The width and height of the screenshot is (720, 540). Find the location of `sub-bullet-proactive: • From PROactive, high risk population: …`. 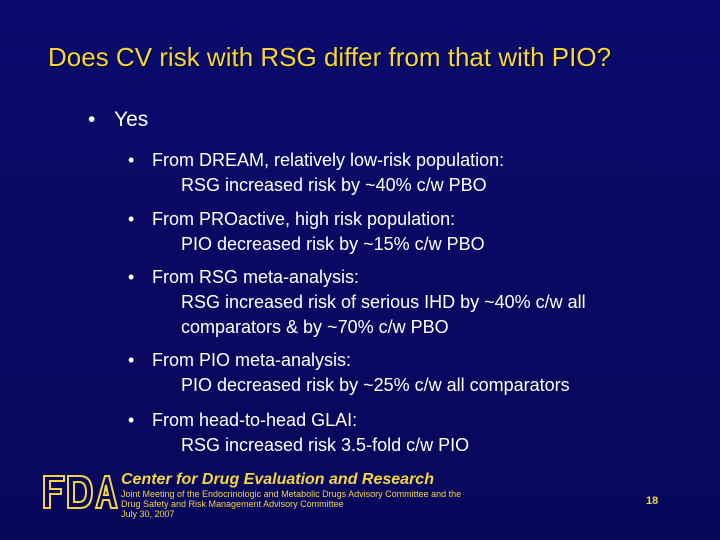

sub-bullet-proactive: • From PROactive, high risk population: … is located at coordinates (306, 232).